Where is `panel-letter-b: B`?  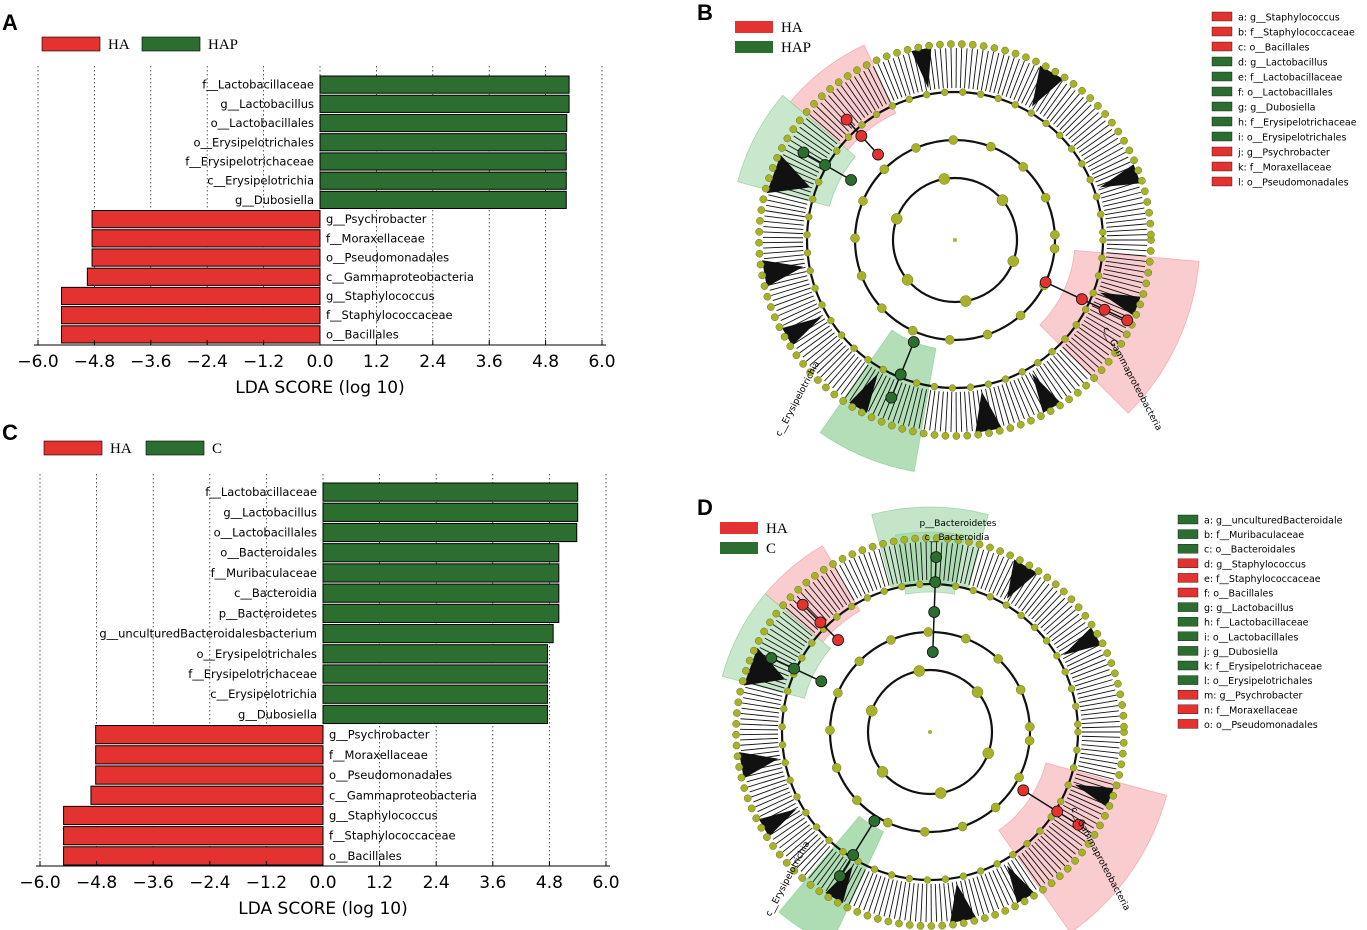 panel-letter-b: B is located at coordinates (705, 12).